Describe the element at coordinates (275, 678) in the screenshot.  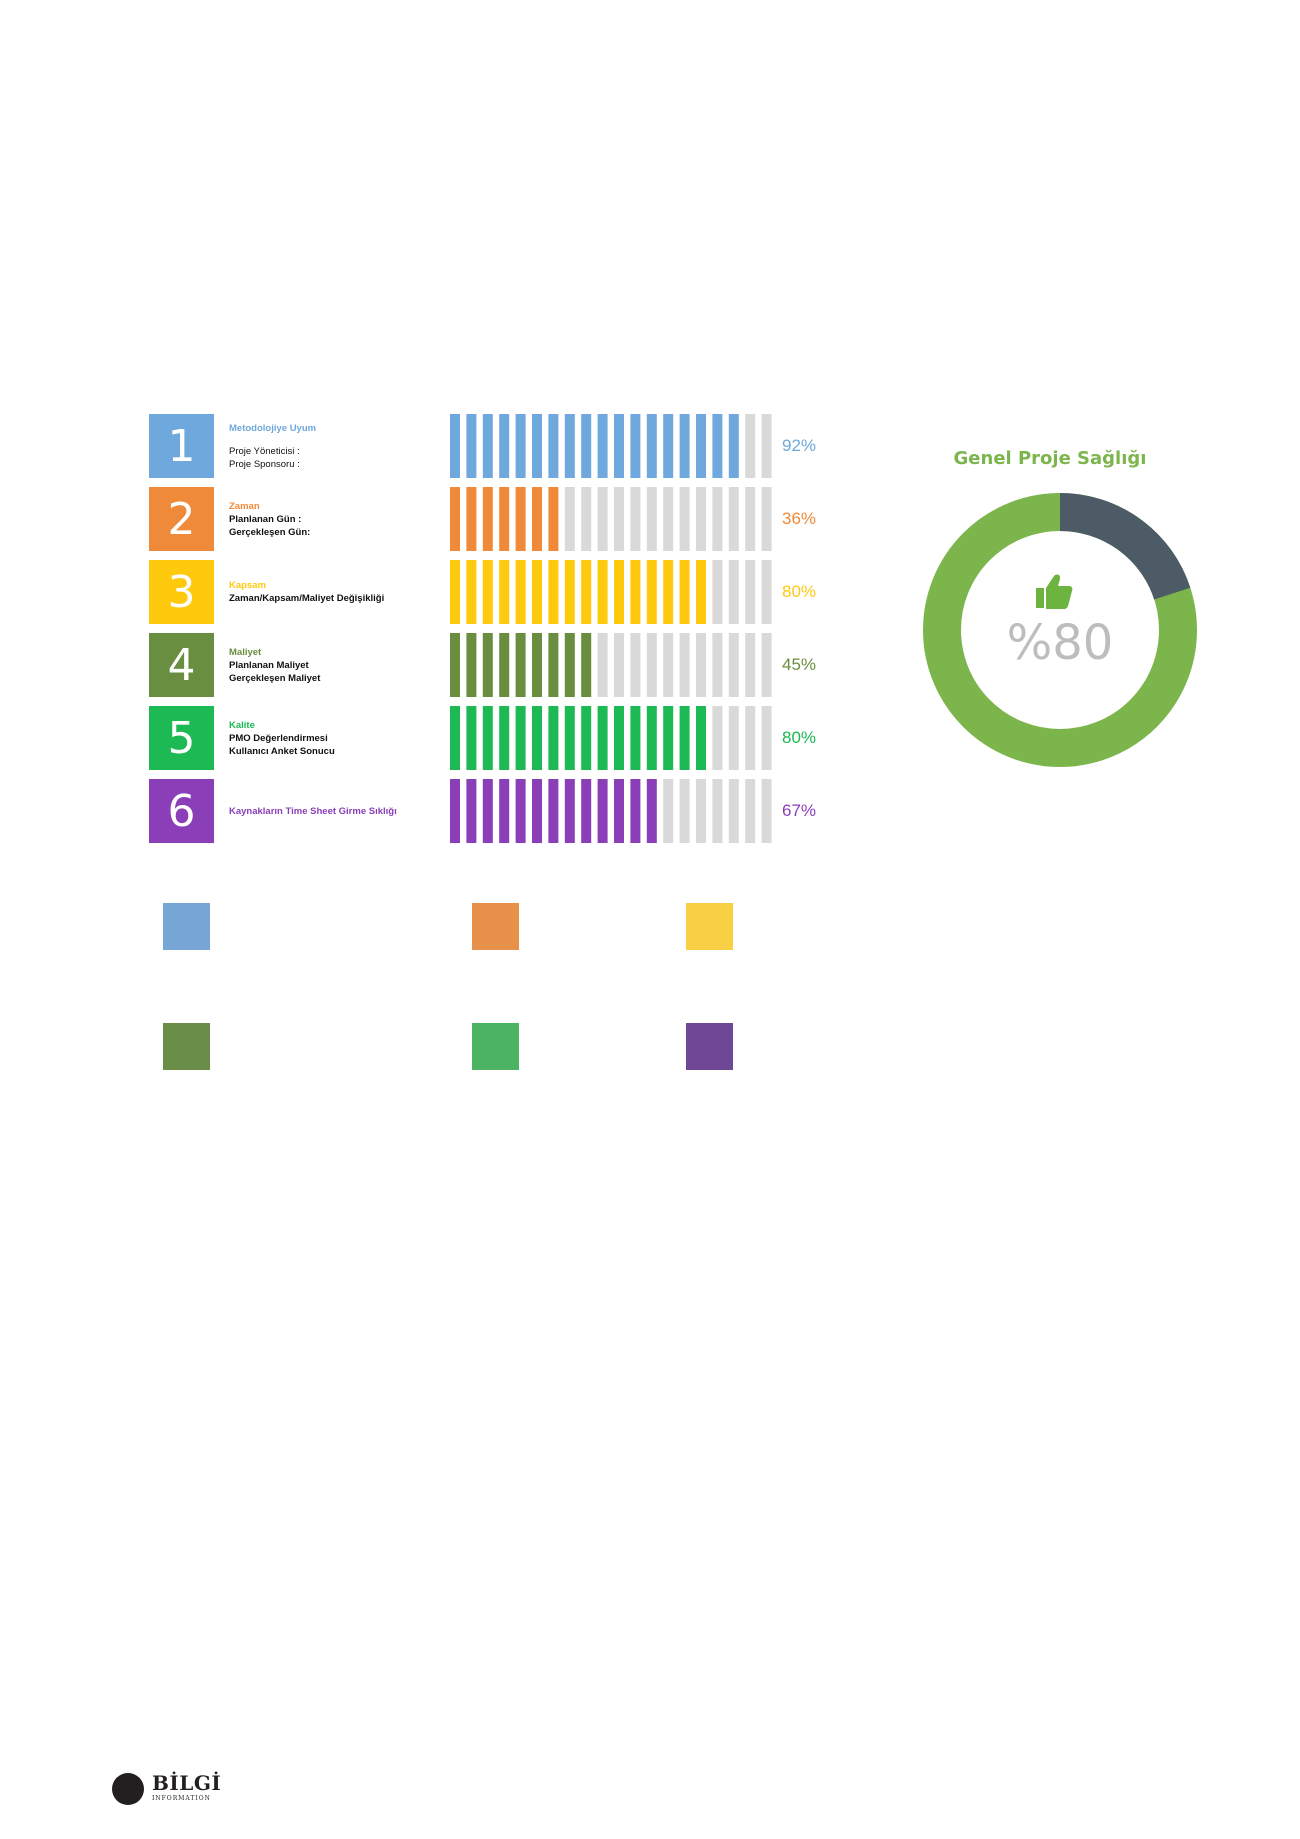
I see `metric-line: Gerçekleşen Maliyet` at that location.